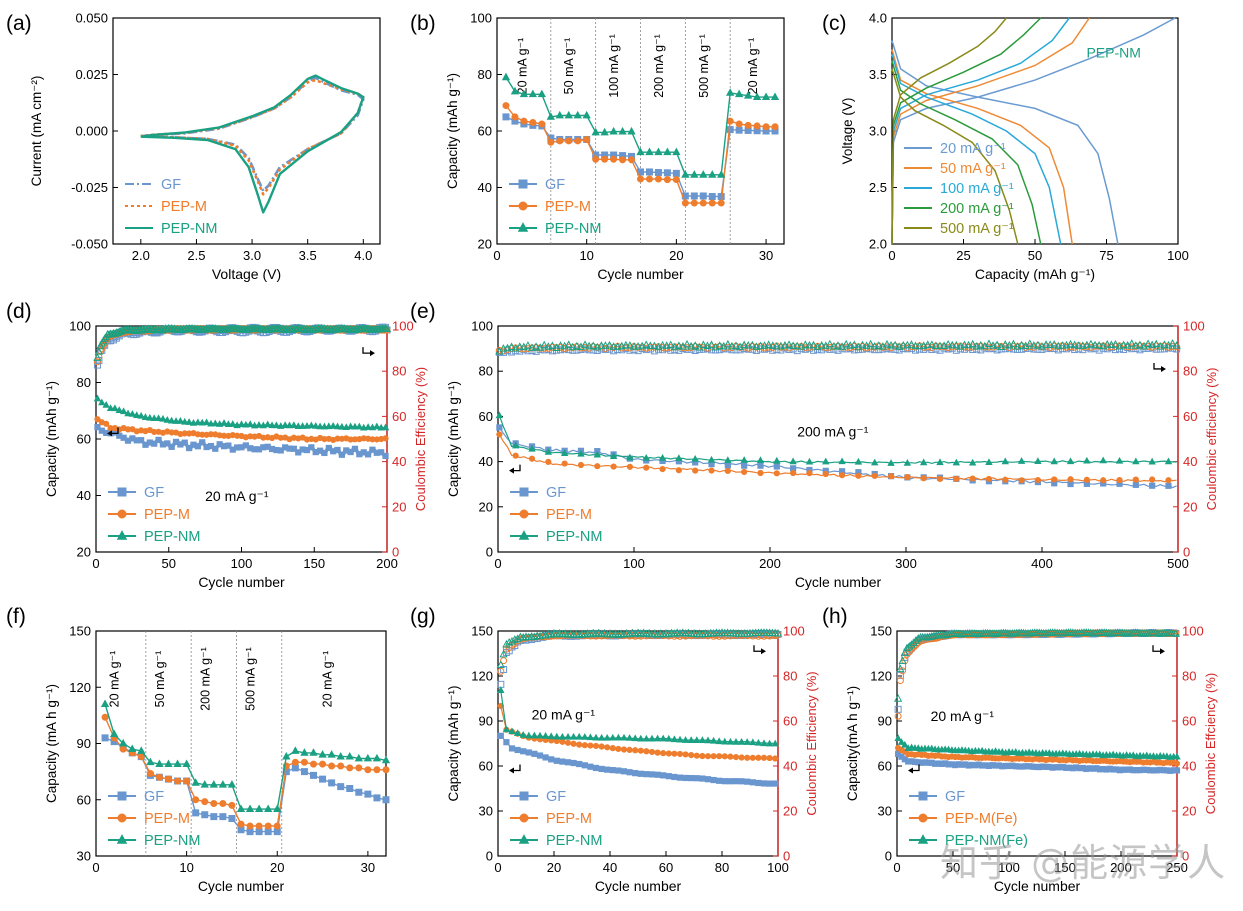 This screenshot has height=911, width=1243. What do you see at coordinates (977, 229) in the screenshot?
I see `legend-label: 500 mA g⁻¹` at bounding box center [977, 229].